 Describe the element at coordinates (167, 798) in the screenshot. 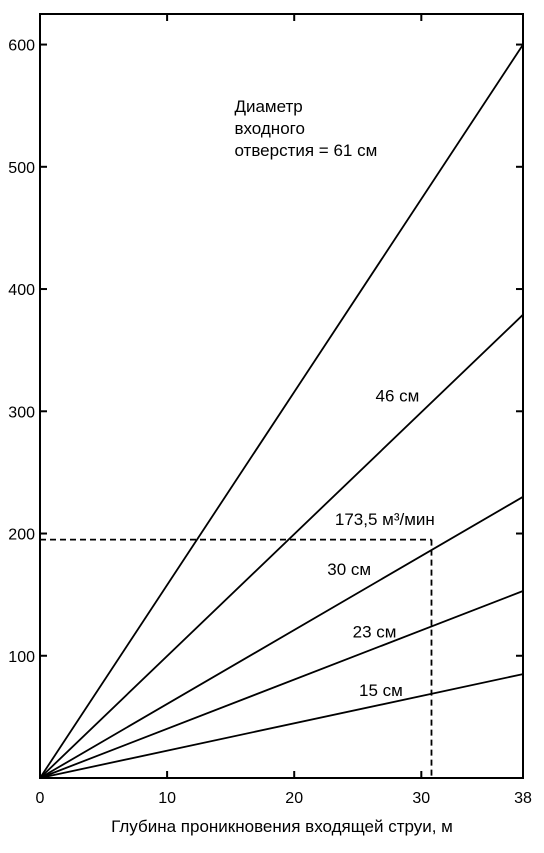

I see `x-tick-label: 10` at that location.